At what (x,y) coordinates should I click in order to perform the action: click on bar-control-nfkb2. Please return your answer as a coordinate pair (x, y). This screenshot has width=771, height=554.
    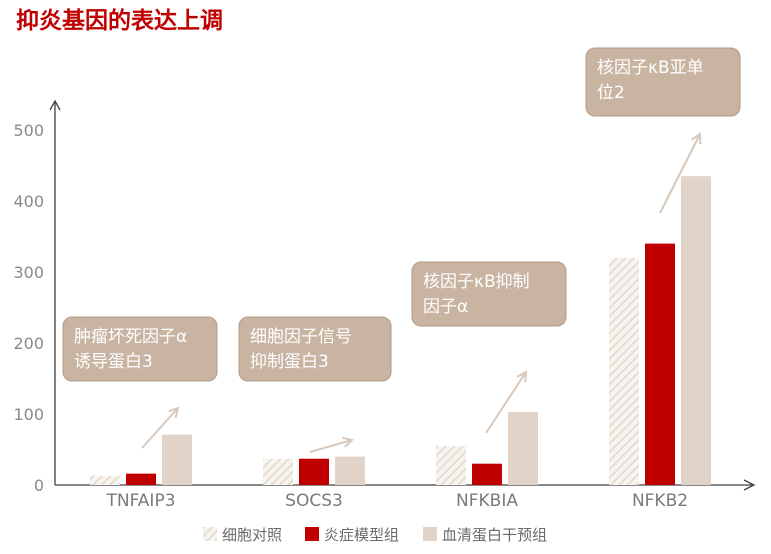
    Looking at the image, I should click on (624, 371).